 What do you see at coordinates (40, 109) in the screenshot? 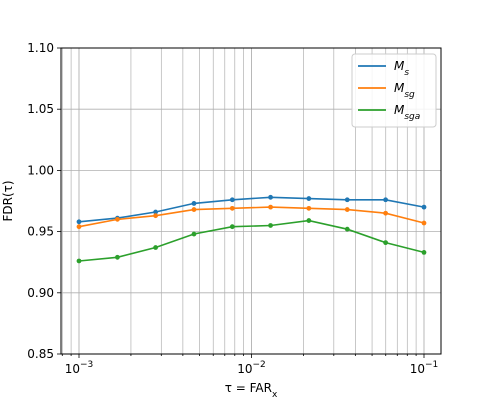
I see `y-tick-label: 1.05` at bounding box center [40, 109].